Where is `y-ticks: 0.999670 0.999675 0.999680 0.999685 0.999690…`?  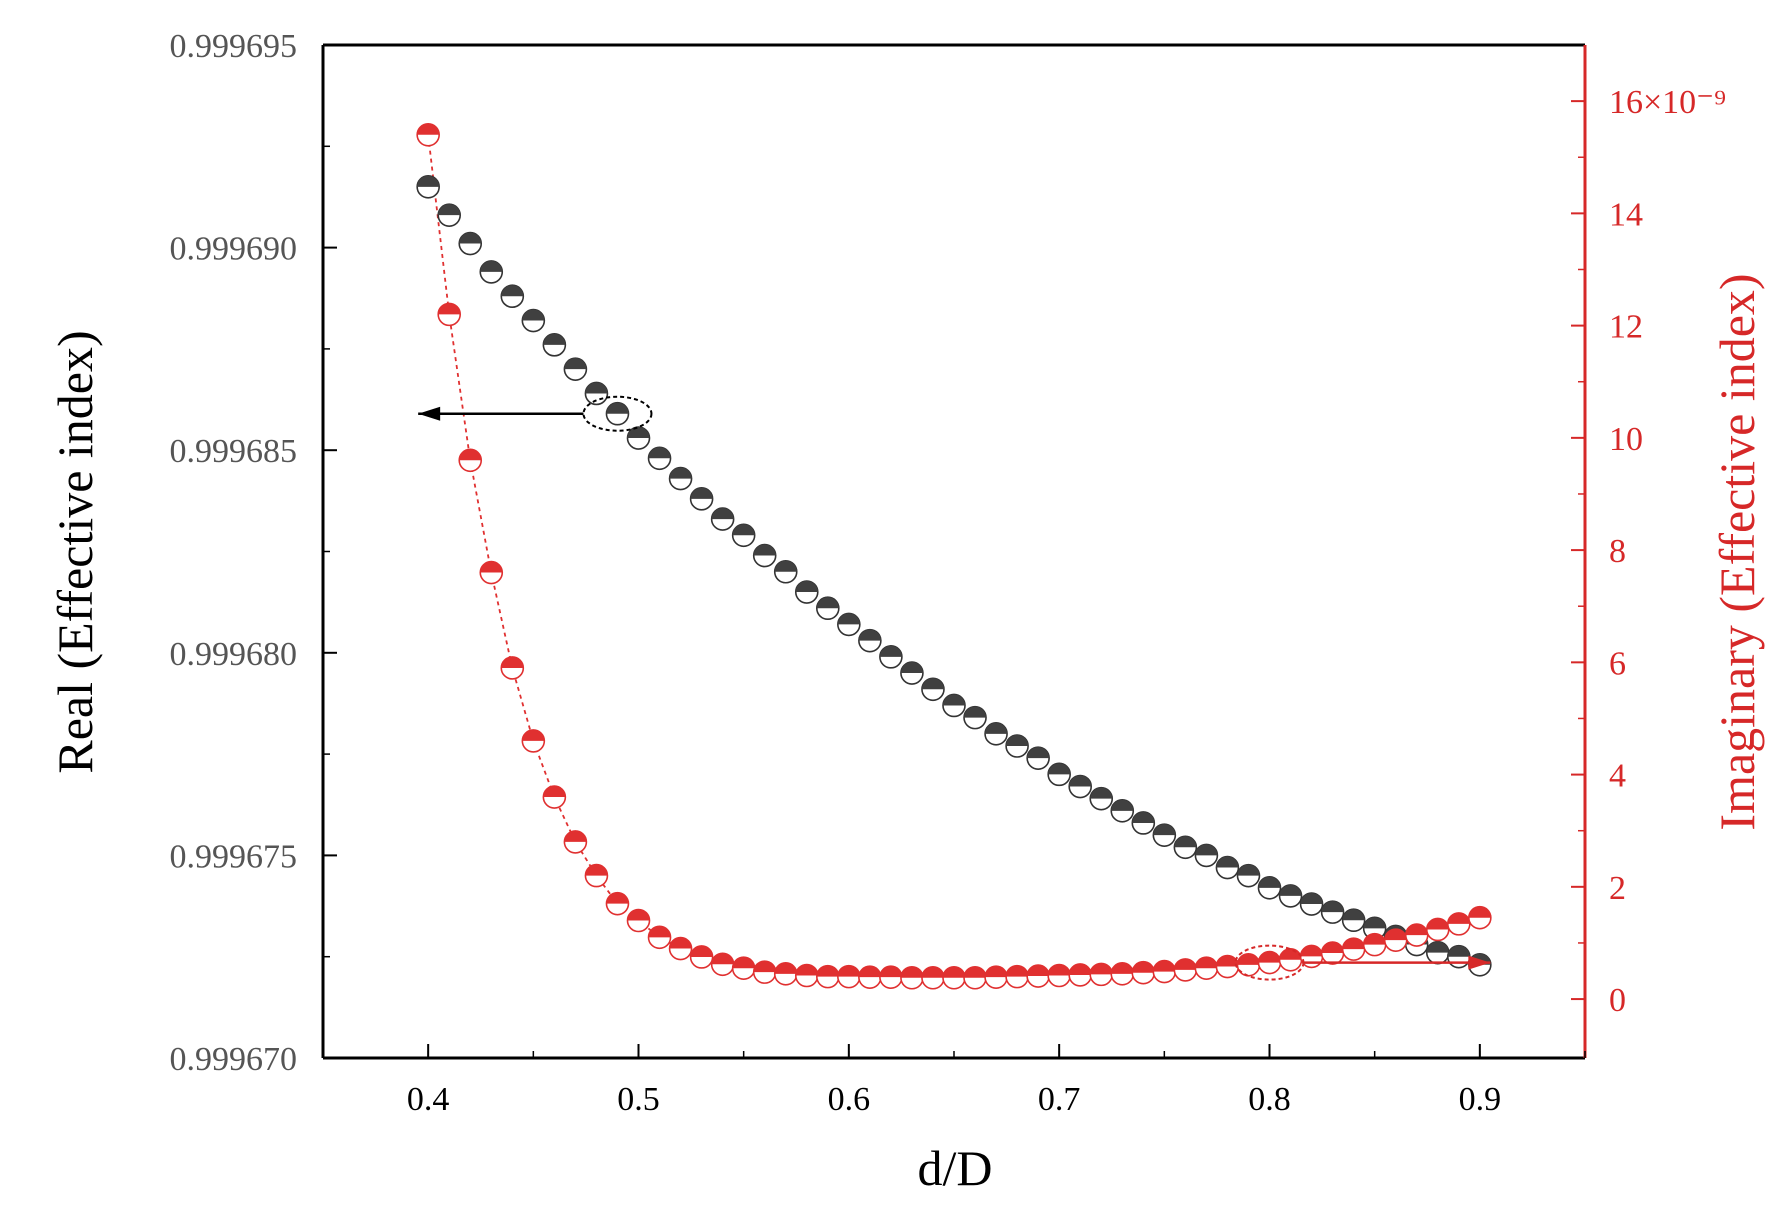 y-ticks: 0.999670 0.999675 0.999680 0.999685 0.999690… is located at coordinates (253, 553).